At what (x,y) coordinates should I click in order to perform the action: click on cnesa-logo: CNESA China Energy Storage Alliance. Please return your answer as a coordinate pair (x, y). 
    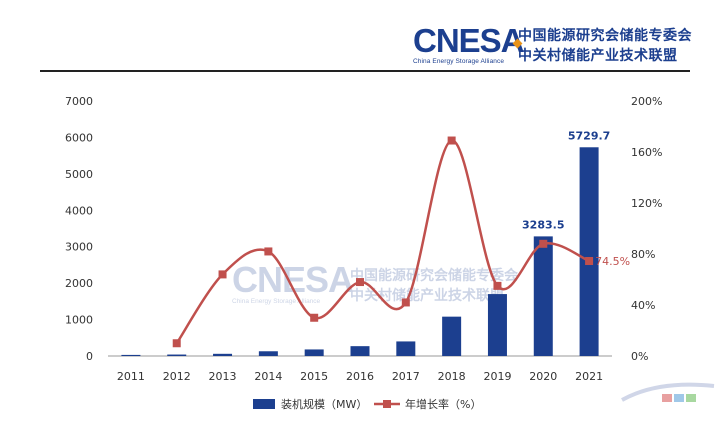
    Looking at the image, I should click on (469, 43).